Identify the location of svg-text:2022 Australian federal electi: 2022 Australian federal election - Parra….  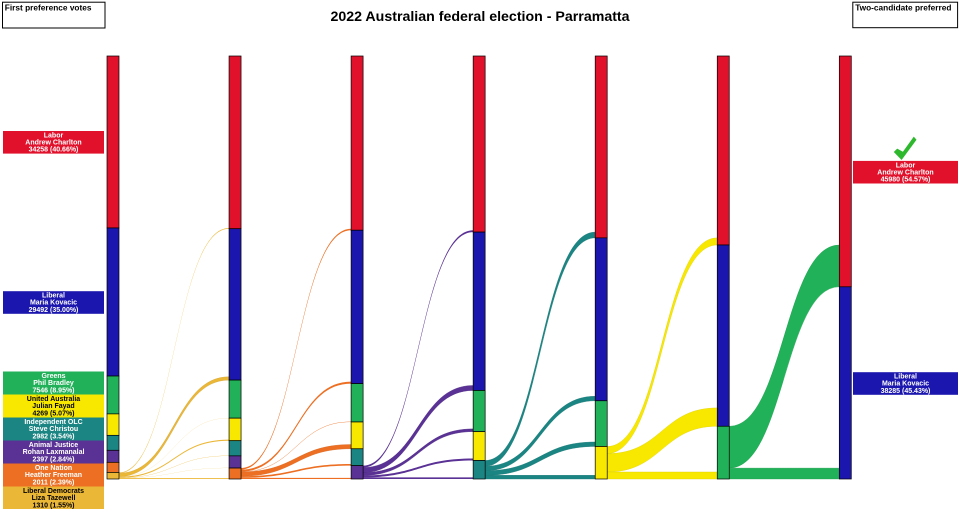
(479, 17).